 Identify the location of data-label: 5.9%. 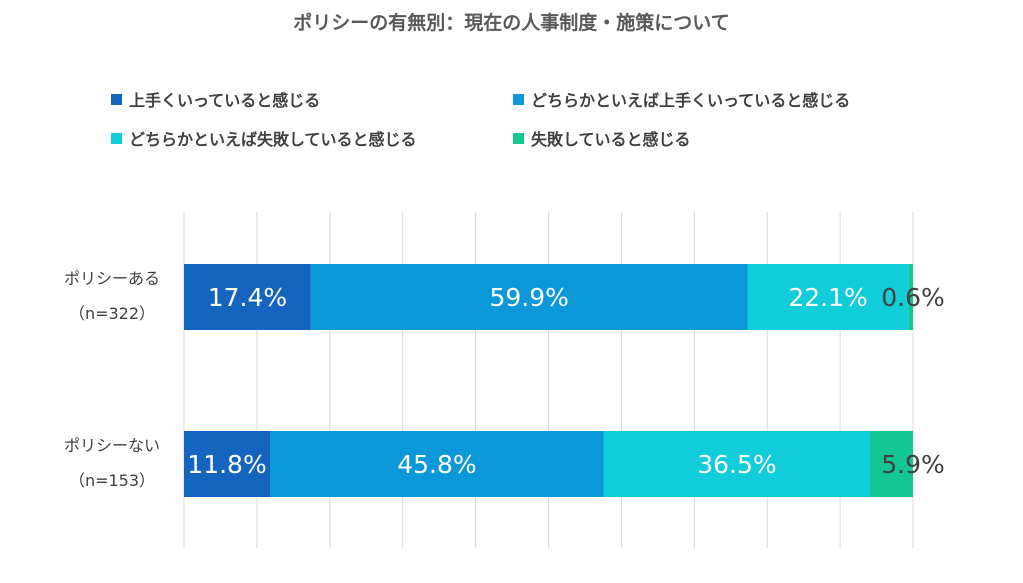
(913, 464).